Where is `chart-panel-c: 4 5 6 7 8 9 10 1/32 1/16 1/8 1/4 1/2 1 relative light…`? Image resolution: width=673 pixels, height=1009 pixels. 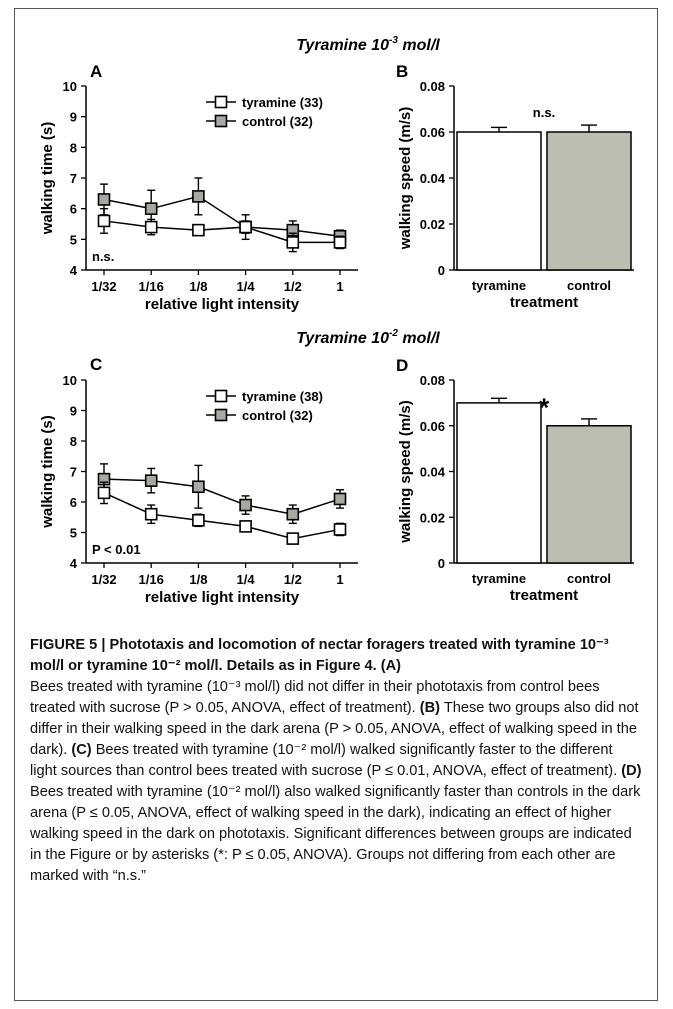
chart-panel-c: 4 5 6 7 8 9 10 1/32 1/16 1/8 1/4 1/2 1 relative light… is located at coordinates (198, 489).